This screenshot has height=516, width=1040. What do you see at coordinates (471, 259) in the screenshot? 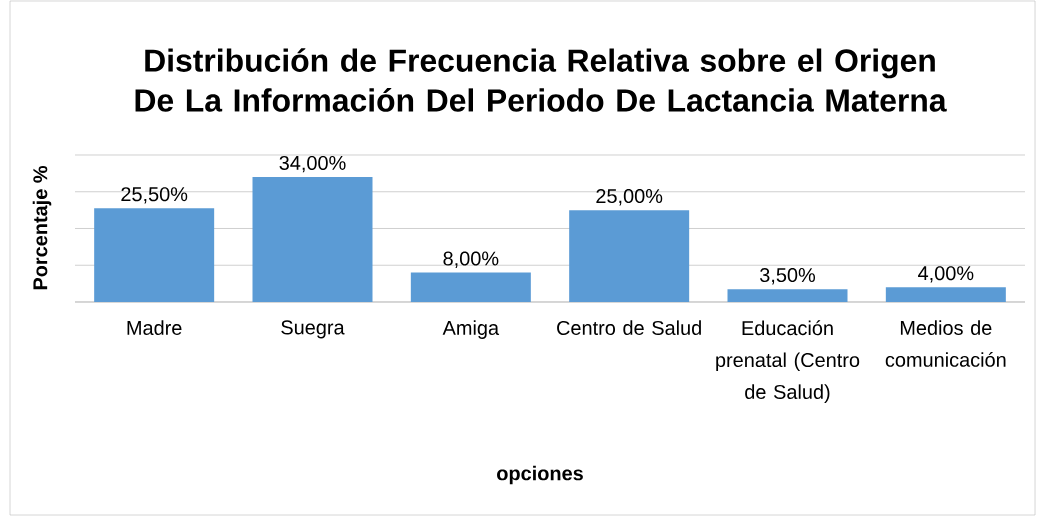
I see `data-label: 8,00%` at bounding box center [471, 259].